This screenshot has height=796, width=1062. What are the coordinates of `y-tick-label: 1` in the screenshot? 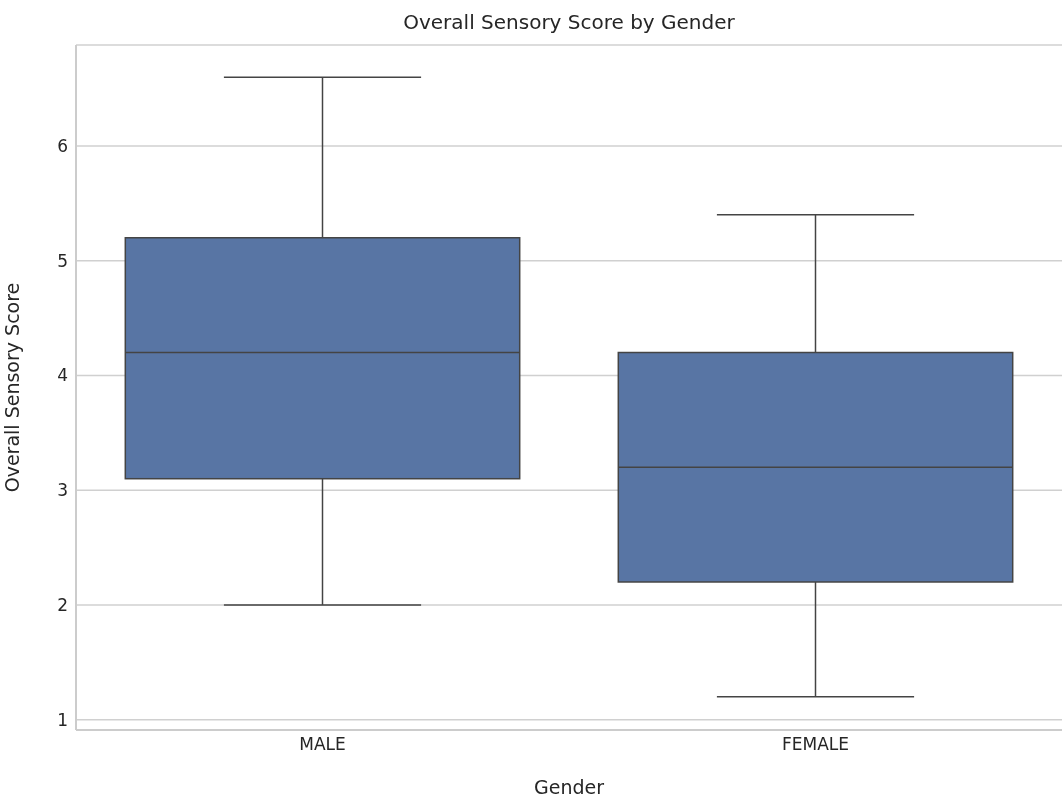 It's located at (62, 719).